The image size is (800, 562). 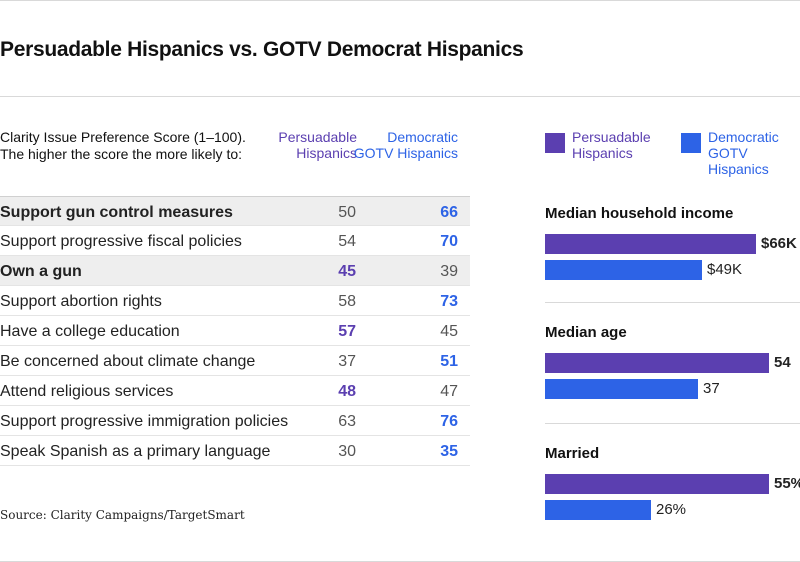 I want to click on table-row: Speak Spanish as a primary language 30 35, so click(x=235, y=451).